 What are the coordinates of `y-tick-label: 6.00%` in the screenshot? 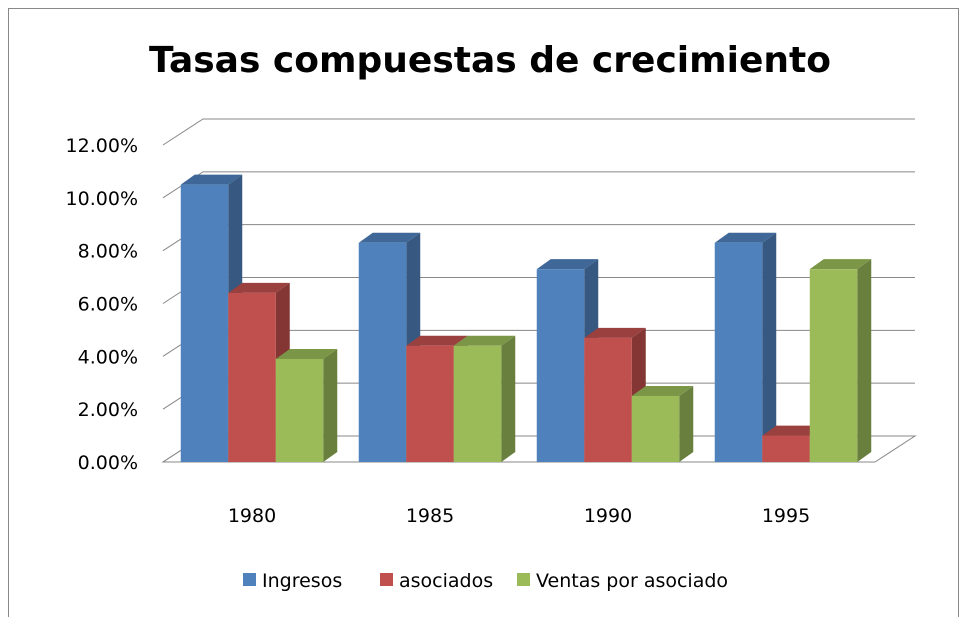 It's located at (108, 305).